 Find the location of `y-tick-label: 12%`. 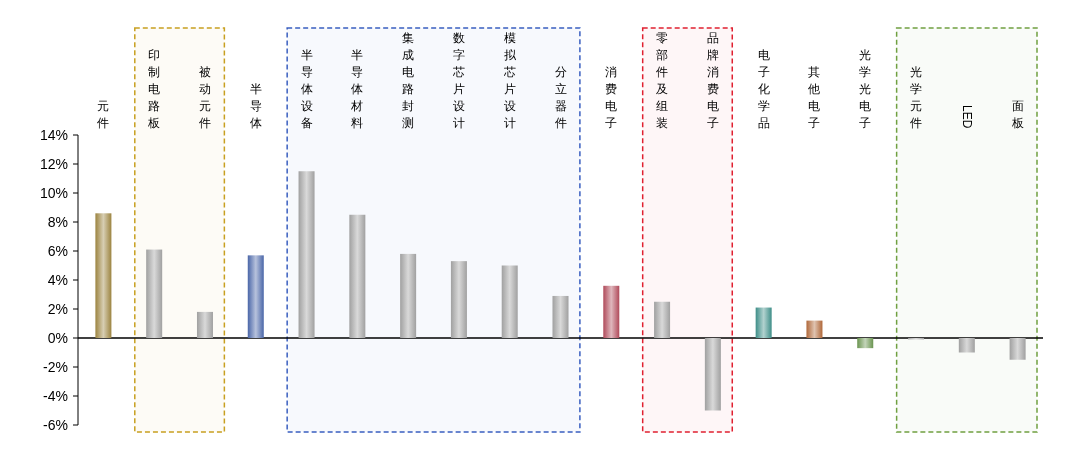

y-tick-label: 12% is located at coordinates (53, 164).